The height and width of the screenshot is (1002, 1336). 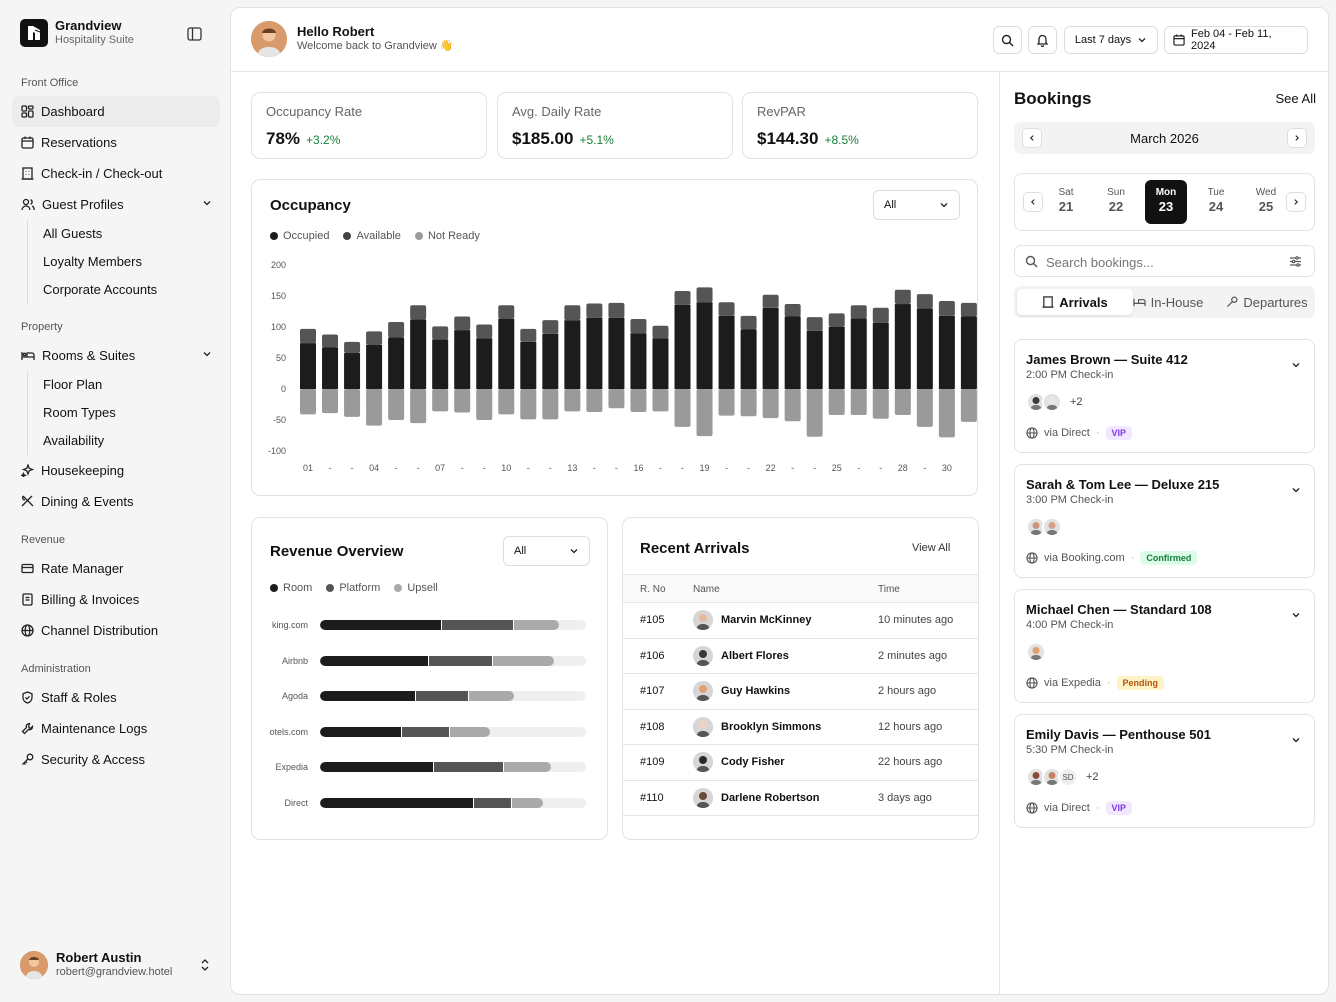 I want to click on guest-avatars: +2, so click(x=1054, y=402).